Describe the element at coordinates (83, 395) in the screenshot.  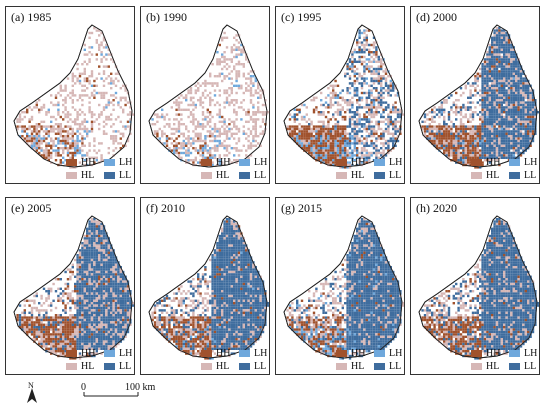
I see `north-arrow-and-scale` at that location.